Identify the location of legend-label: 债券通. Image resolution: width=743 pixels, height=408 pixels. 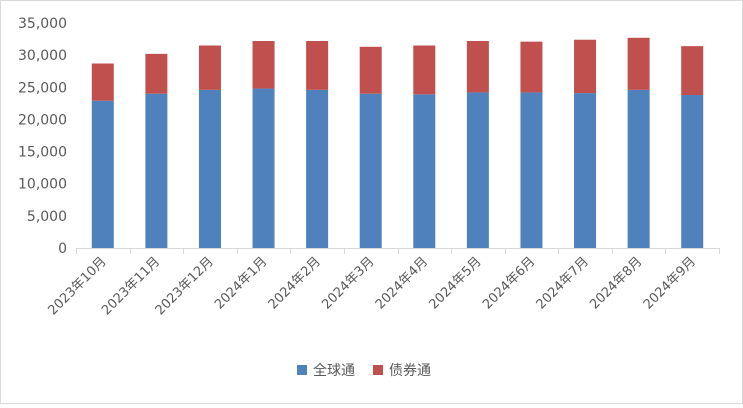
(410, 371).